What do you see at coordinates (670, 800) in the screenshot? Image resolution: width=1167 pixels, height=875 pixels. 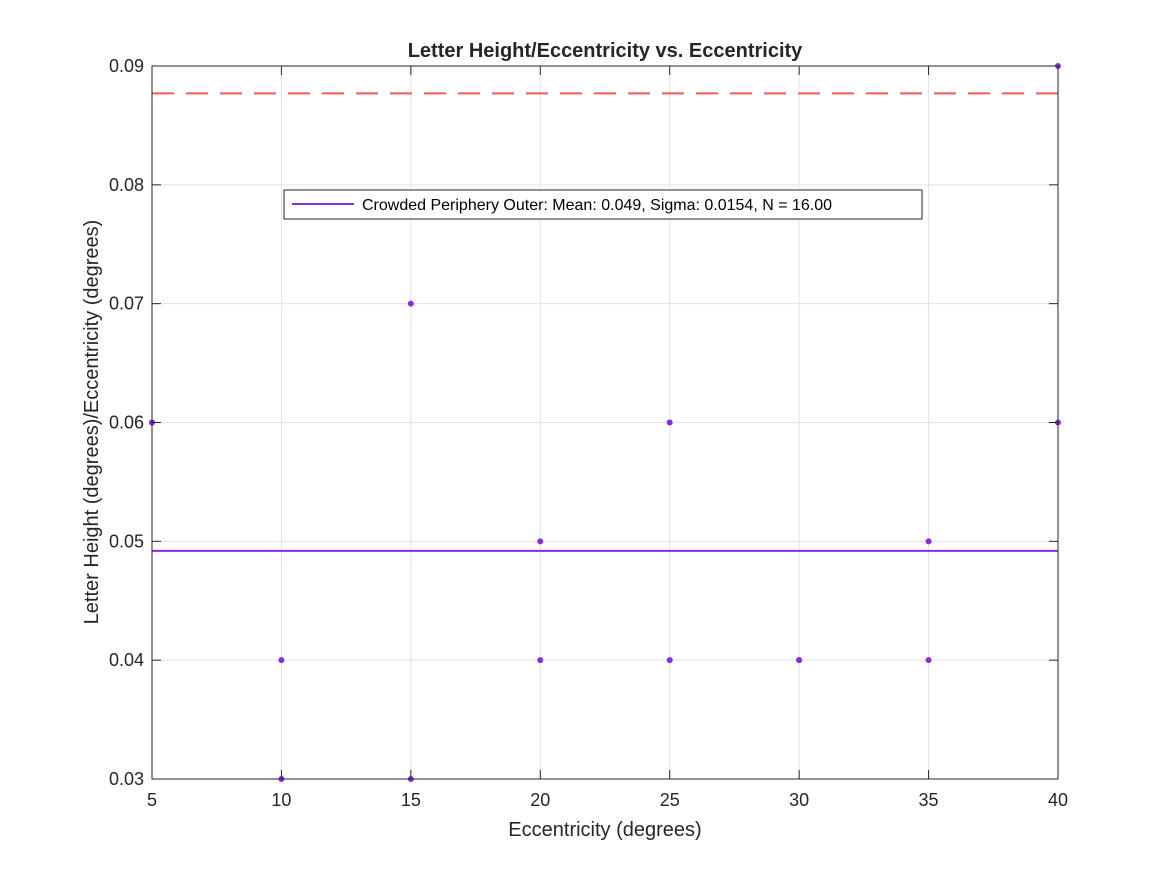 I see `x-tick-label: 25` at bounding box center [670, 800].